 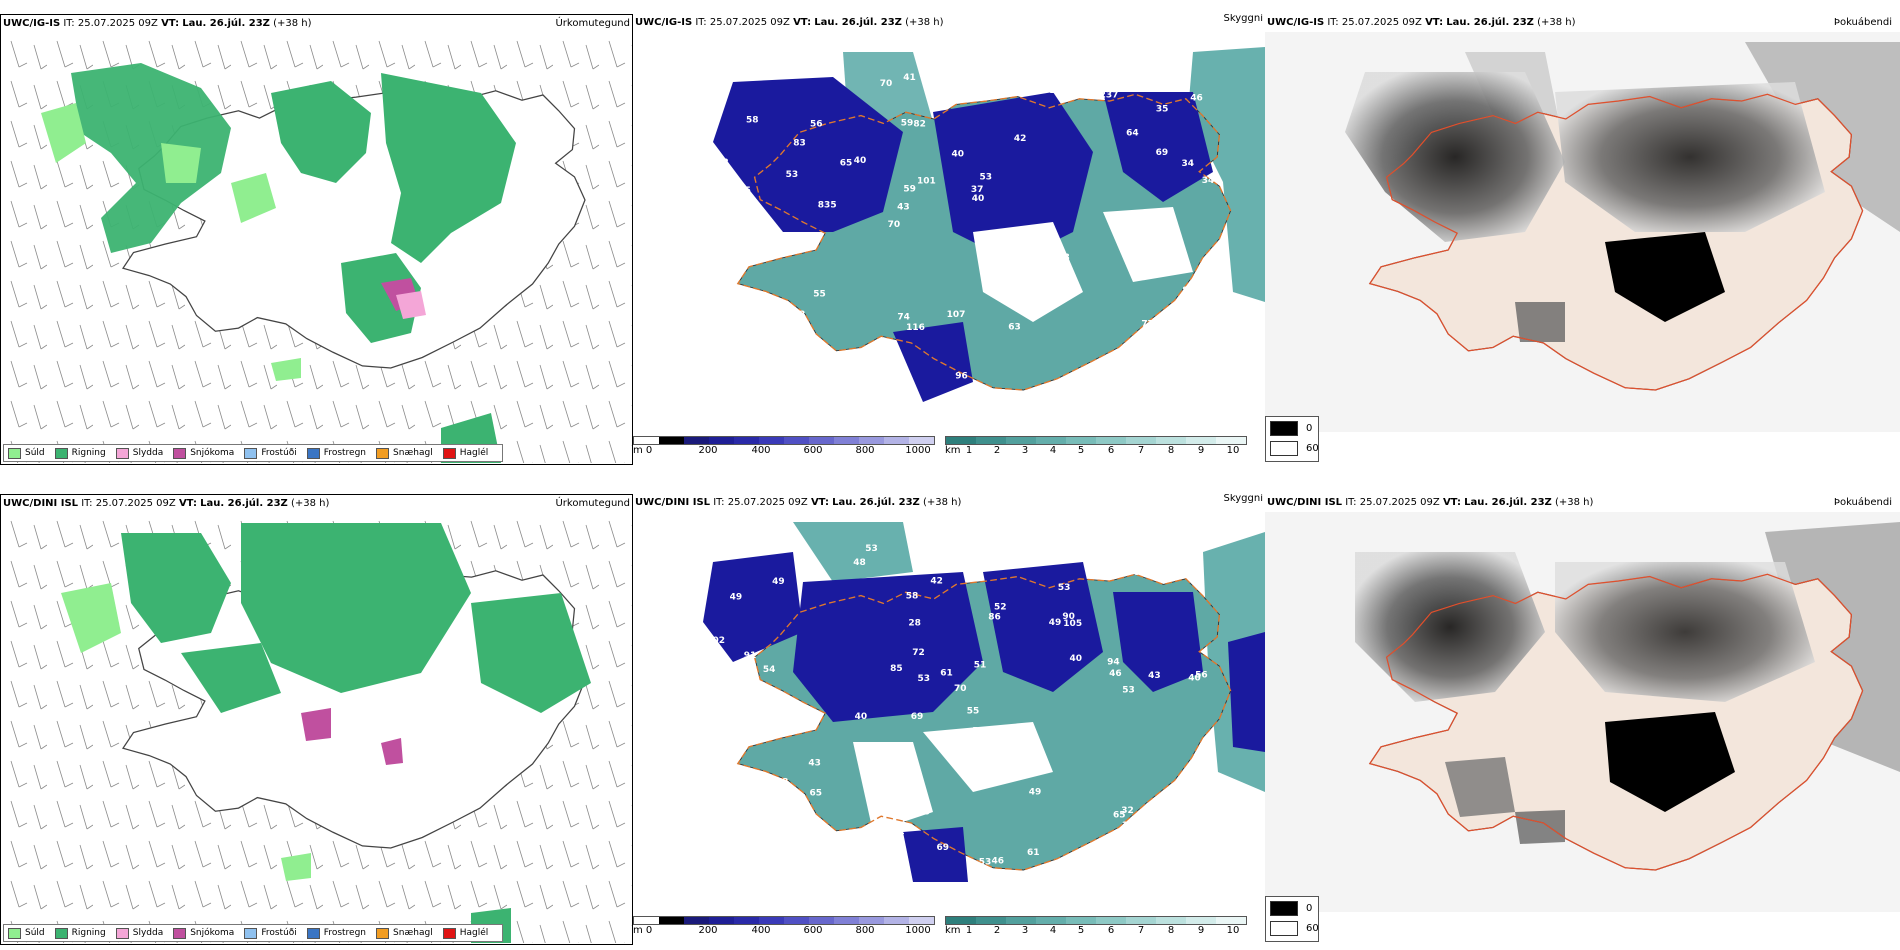 What do you see at coordinates (1025, 930) in the screenshot?
I see `tick: 3` at bounding box center [1025, 930].